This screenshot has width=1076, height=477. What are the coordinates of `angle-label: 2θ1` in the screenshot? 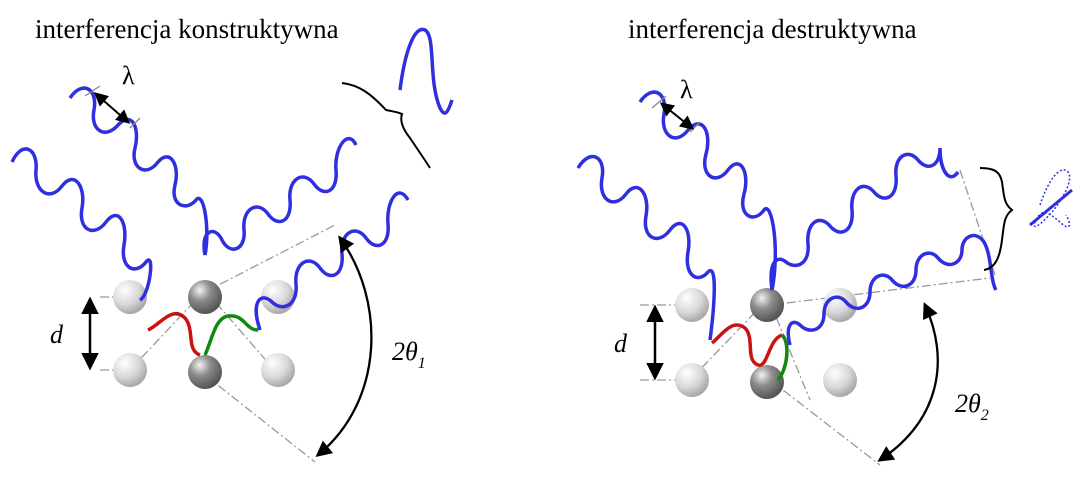 It's located at (409, 354).